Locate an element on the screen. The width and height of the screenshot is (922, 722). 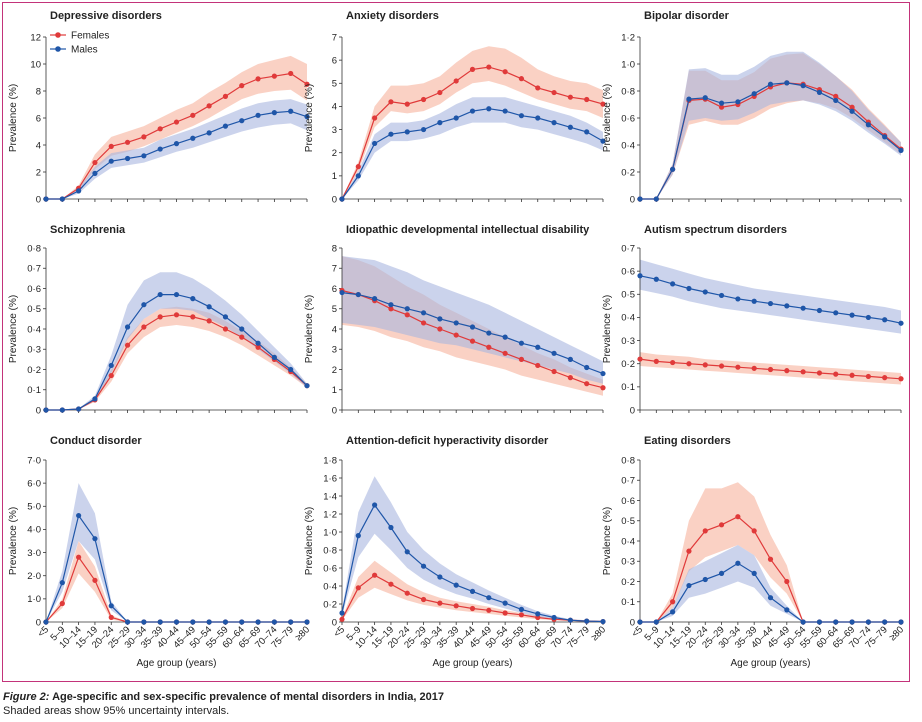
y-tick-label: 3·0 is located at coordinates (34, 553).